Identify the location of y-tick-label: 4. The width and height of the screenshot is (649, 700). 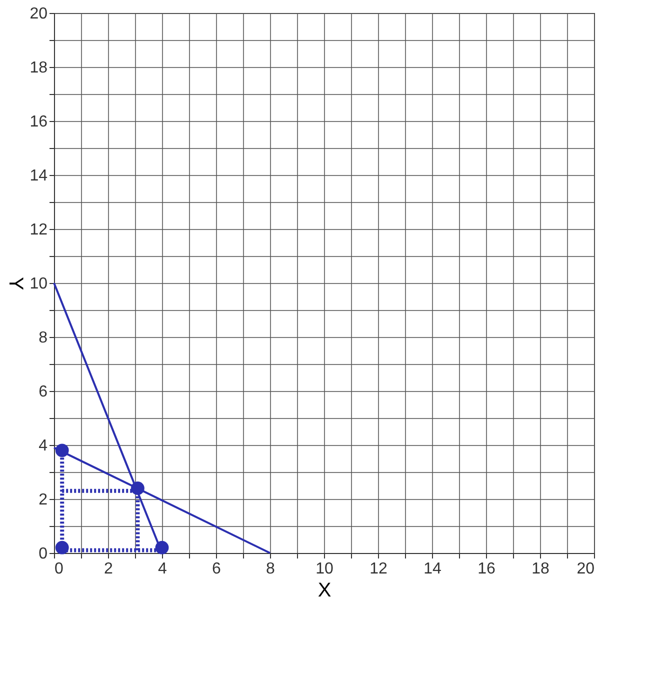
(43, 446).